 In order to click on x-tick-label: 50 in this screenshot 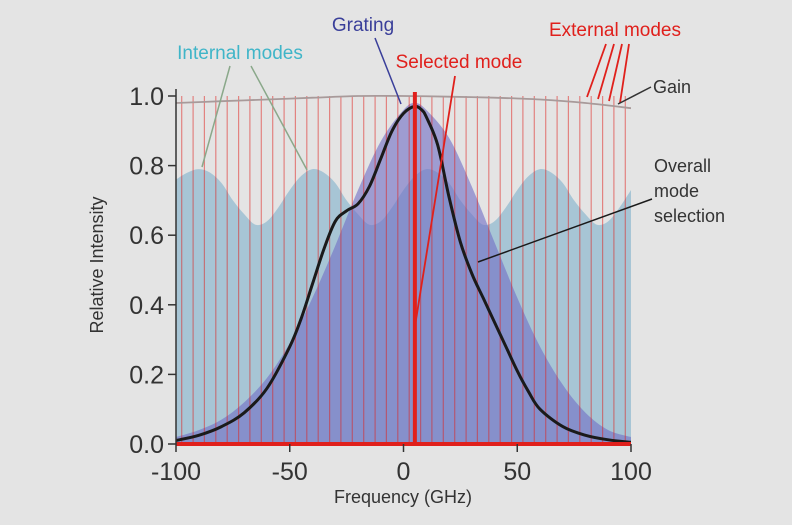, I will do `click(517, 472)`.